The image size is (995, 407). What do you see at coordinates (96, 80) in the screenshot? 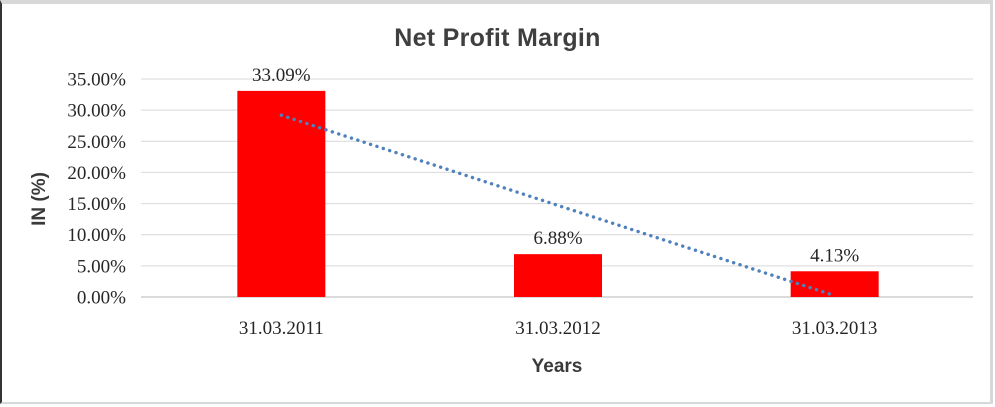
I see `y-tick-label-35: 35.00%` at bounding box center [96, 80].